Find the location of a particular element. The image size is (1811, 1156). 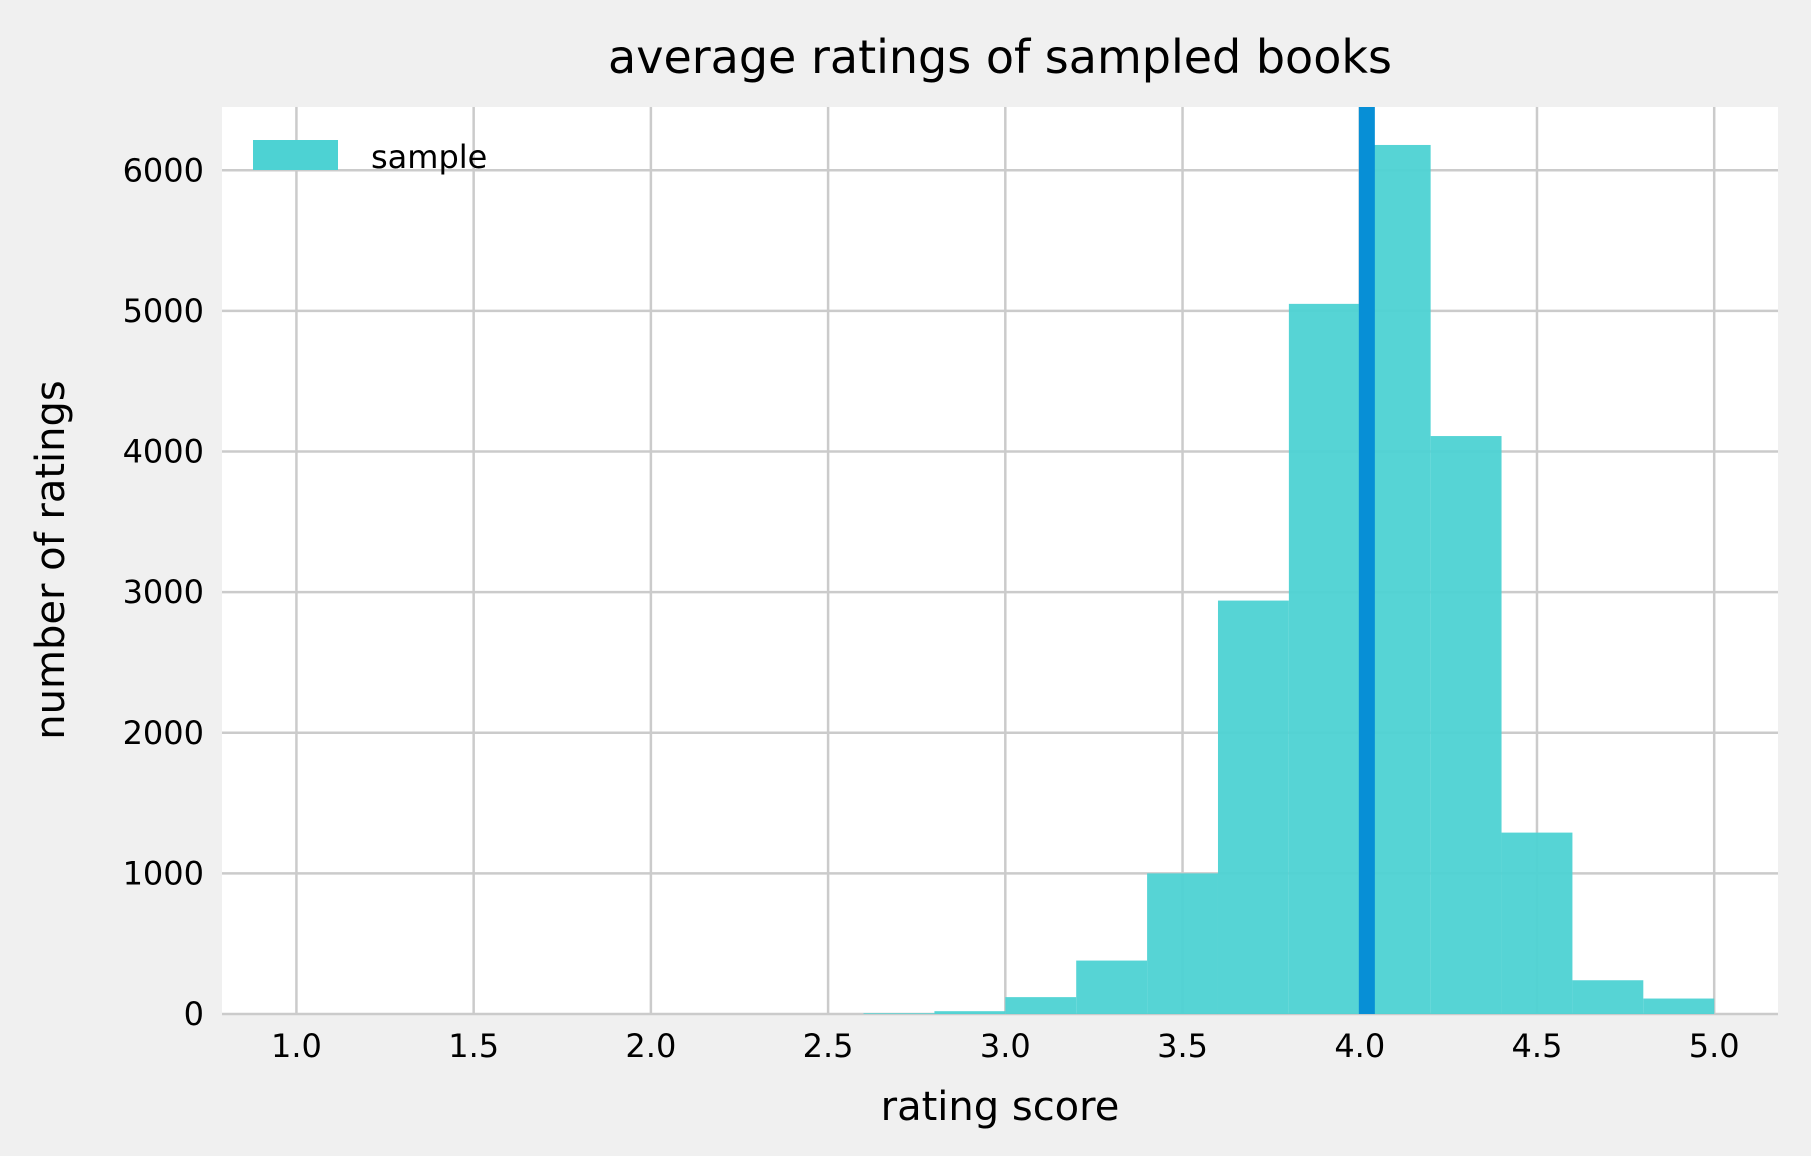

y-tick-label-0: 0 is located at coordinates (194, 1014).